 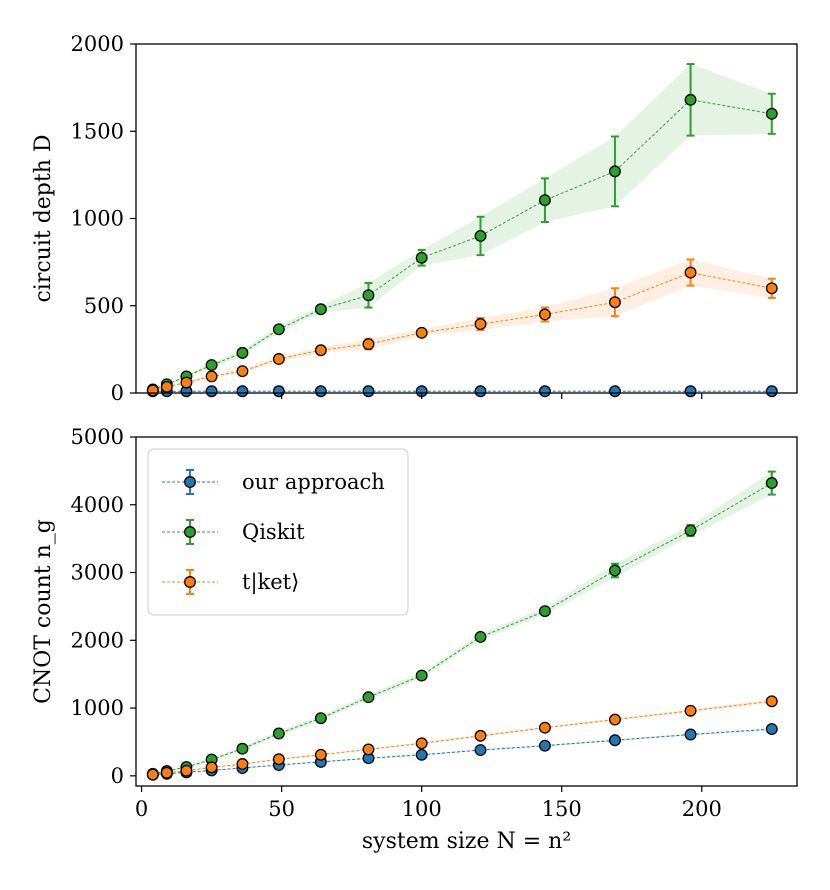 What do you see at coordinates (562, 809) in the screenshot?
I see `x-tick-label: 150` at bounding box center [562, 809].